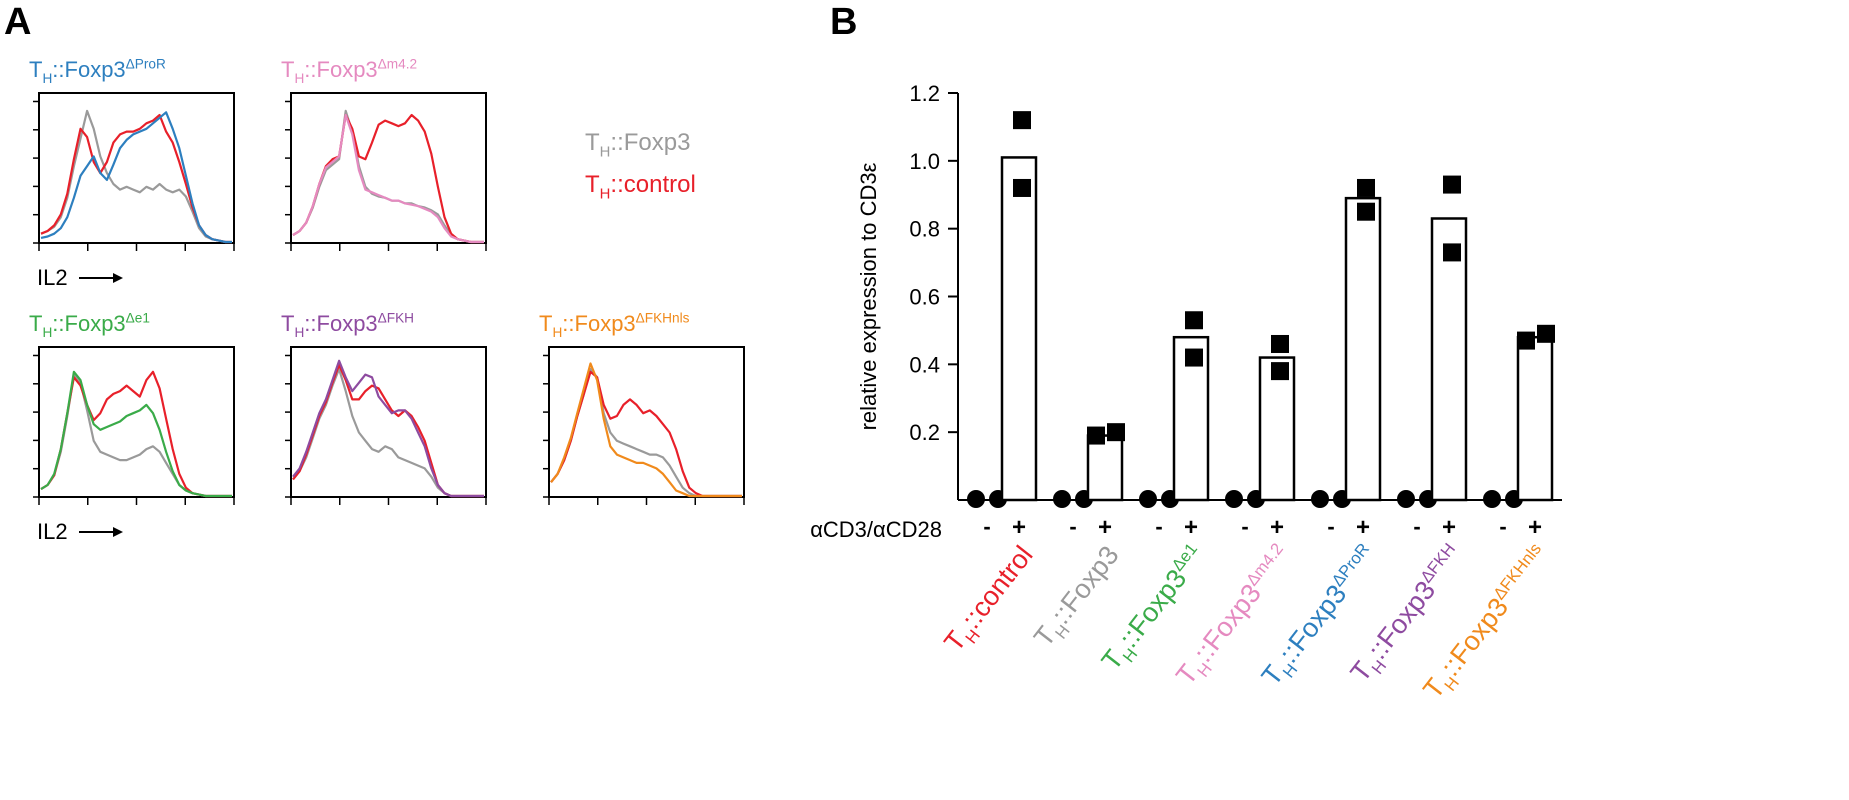  Describe the element at coordinates (640, 187) in the screenshot. I see `legend-entry-2: TH::control` at that location.